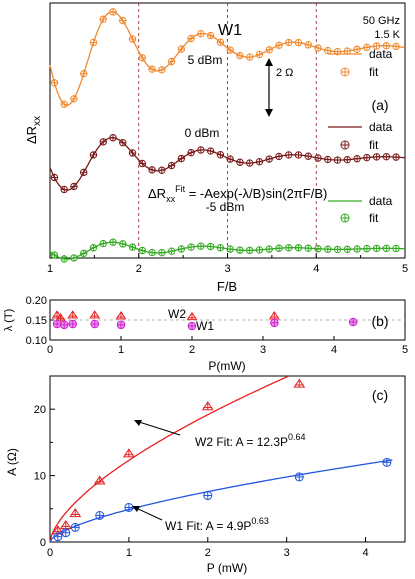 This screenshot has width=415, height=579. What do you see at coordinates (360, 136) in the screenshot?
I see `panel-a-legend: data fit data fit data fit` at bounding box center [360, 136].